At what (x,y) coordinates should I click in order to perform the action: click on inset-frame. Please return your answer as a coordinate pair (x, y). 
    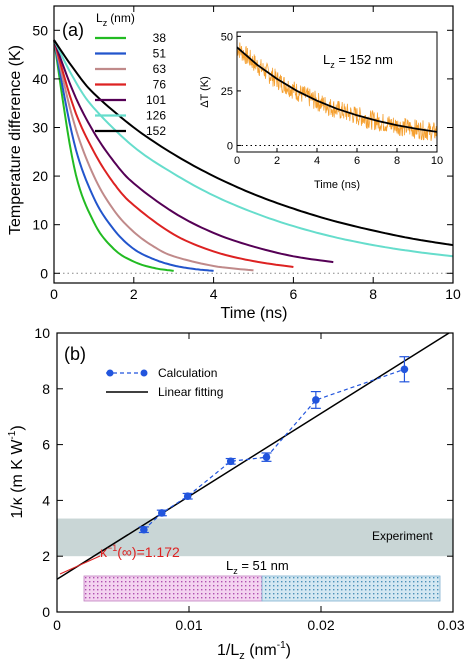
    Looking at the image, I should click on (337, 92).